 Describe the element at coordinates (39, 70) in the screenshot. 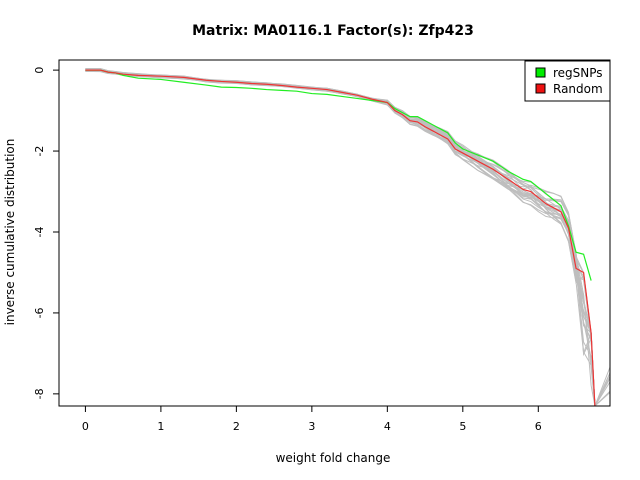

I see `y-tick-label-0: 0` at that location.